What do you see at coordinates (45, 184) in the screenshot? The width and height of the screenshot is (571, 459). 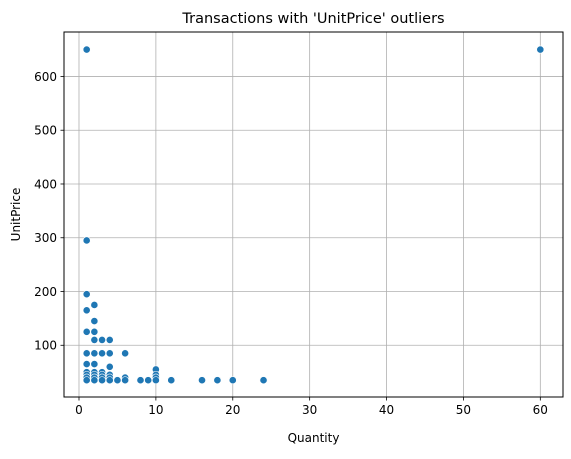 I see `y-tick-label: 400` at bounding box center [45, 184].